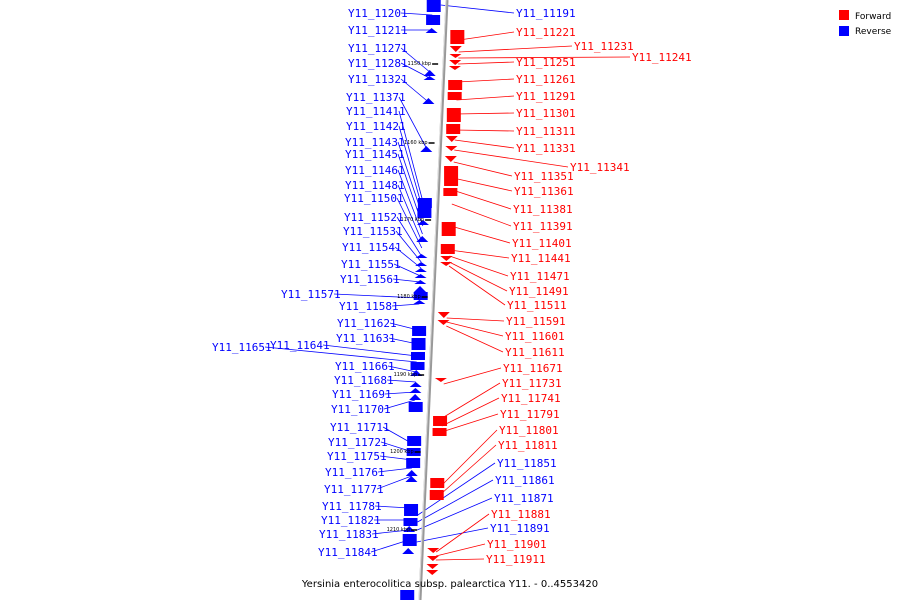  Describe the element at coordinates (546, 79) in the screenshot. I see `gene-label-forward: Y11_11261` at that location.